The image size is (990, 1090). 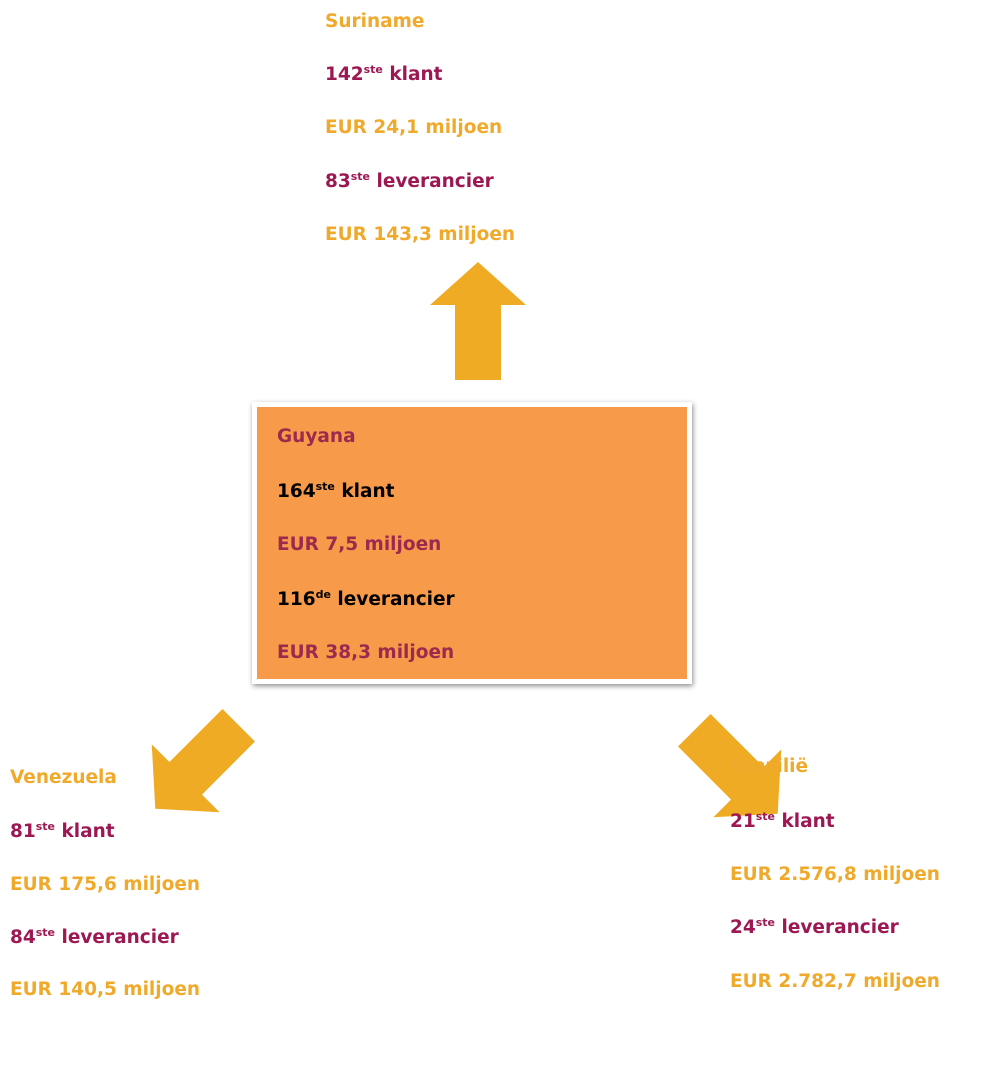 I want to click on country-name: Venezuela, so click(x=63, y=777).